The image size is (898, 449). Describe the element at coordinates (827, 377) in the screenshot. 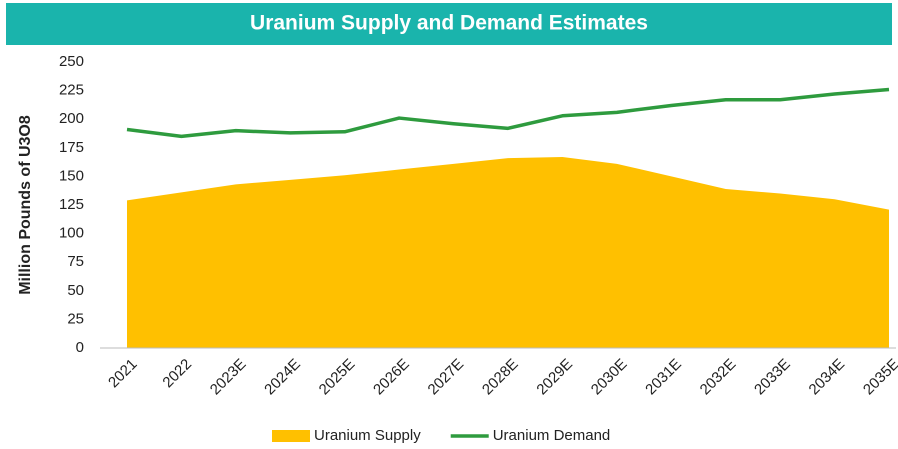

I see `x-tick-label: 2034E` at that location.